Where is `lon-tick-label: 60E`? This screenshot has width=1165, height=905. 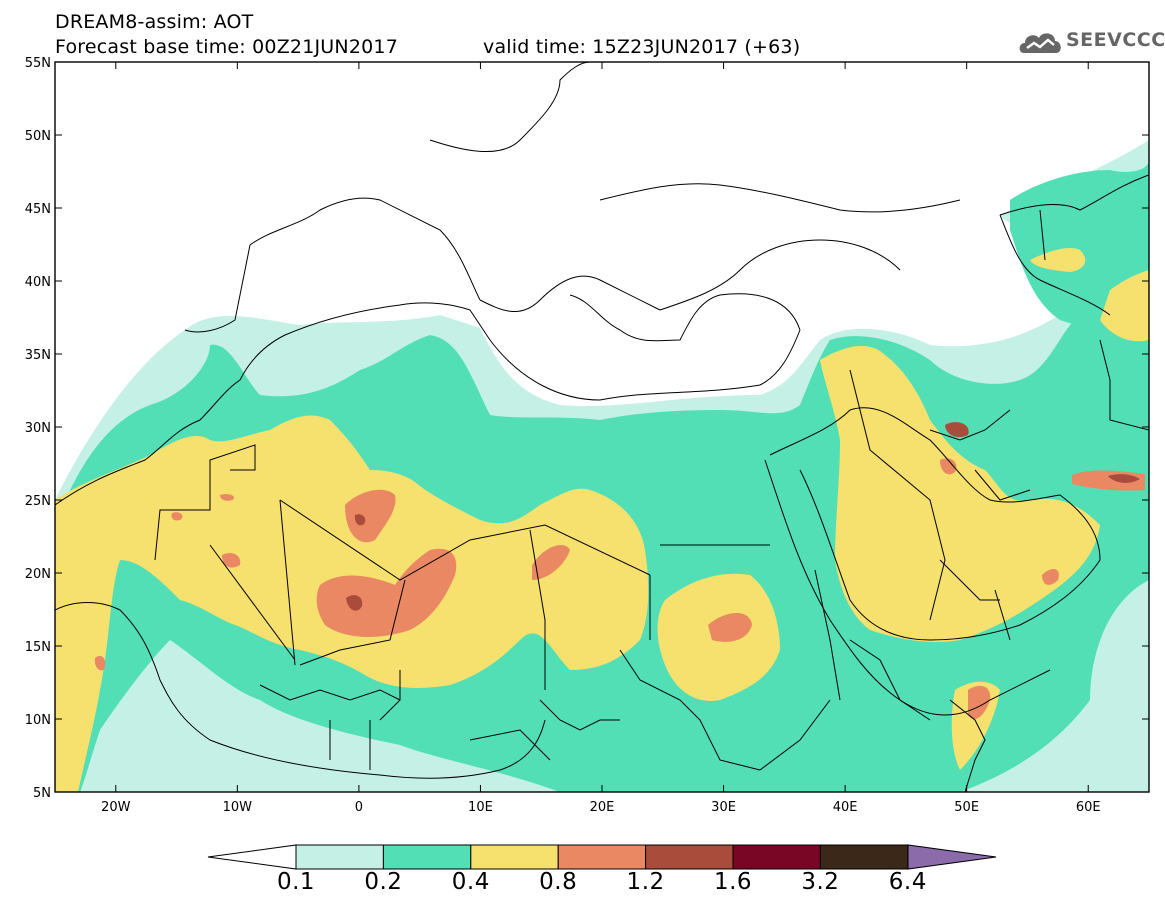 lon-tick-label: 60E is located at coordinates (1088, 807).